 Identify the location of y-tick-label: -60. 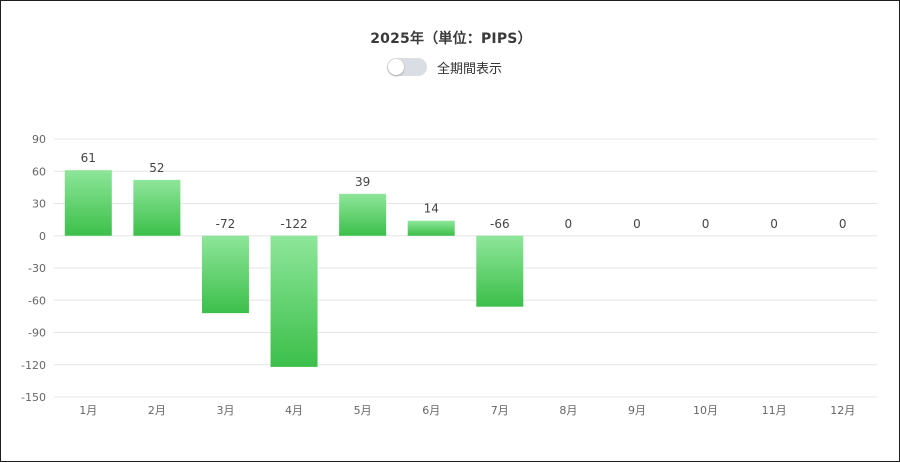
(37, 300).